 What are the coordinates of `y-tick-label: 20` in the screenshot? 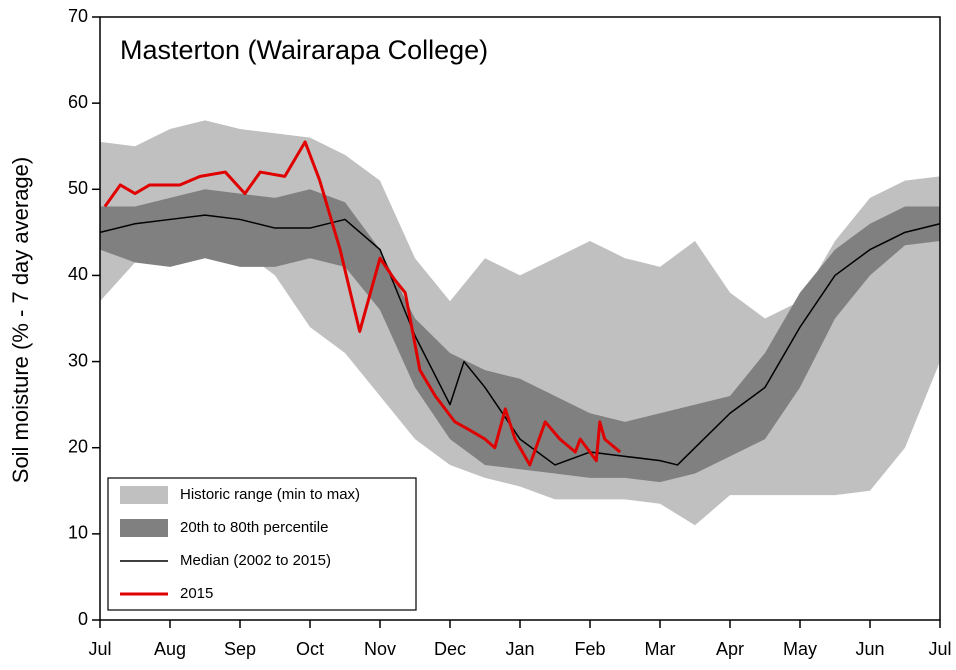 It's located at (78, 446).